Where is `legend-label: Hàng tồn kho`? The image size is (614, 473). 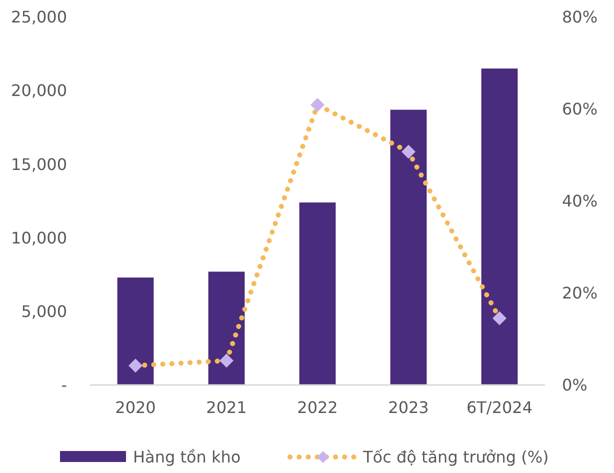
legend-label: Hàng tồn kho is located at coordinates (187, 457).